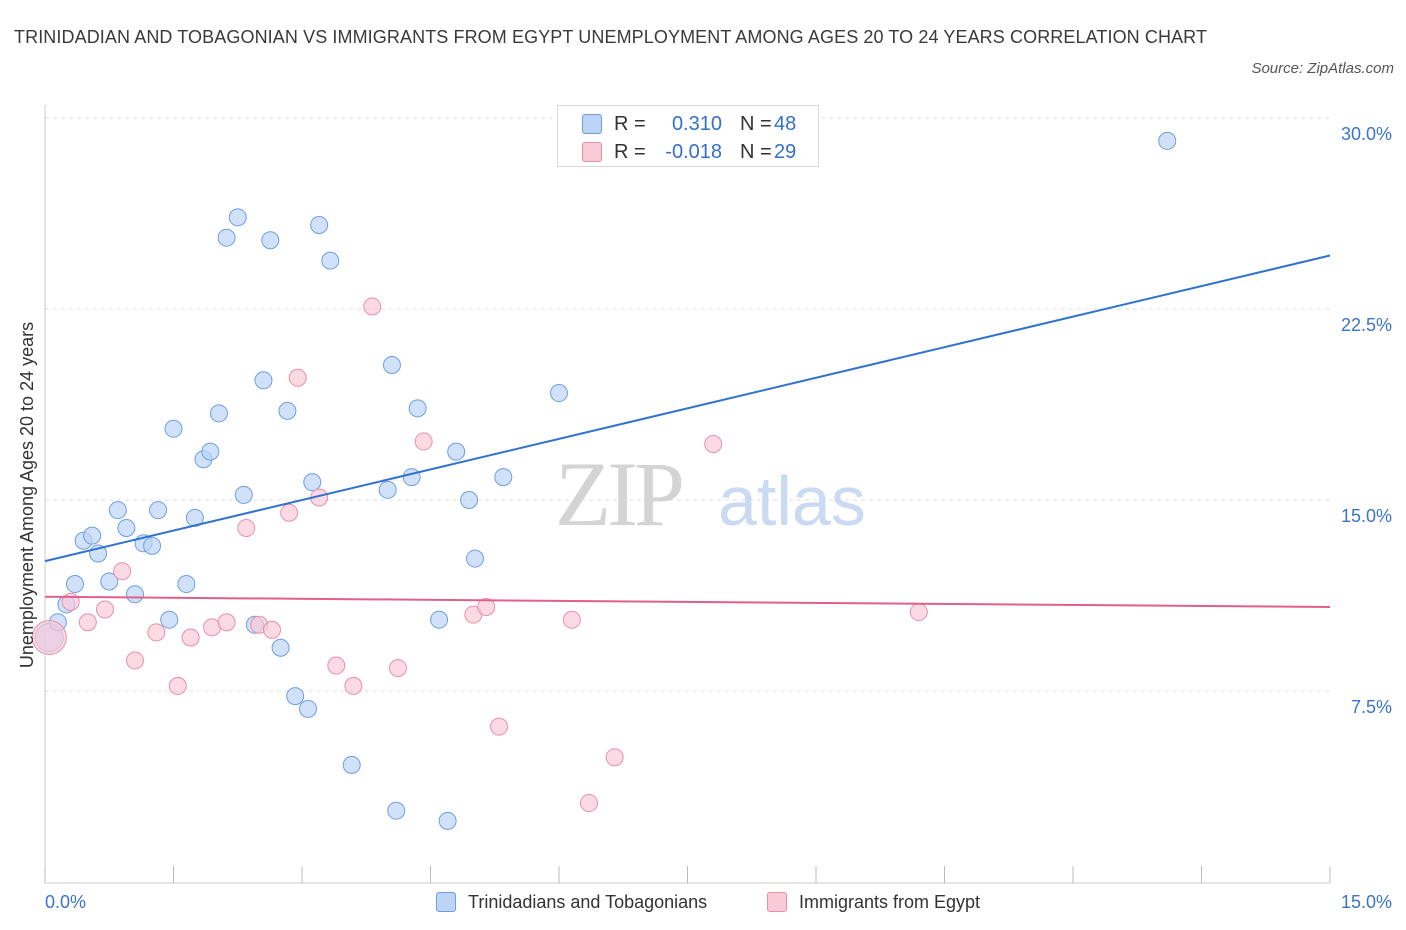 The image size is (1406, 930). I want to click on legend-swatch-egypt, so click(592, 152).